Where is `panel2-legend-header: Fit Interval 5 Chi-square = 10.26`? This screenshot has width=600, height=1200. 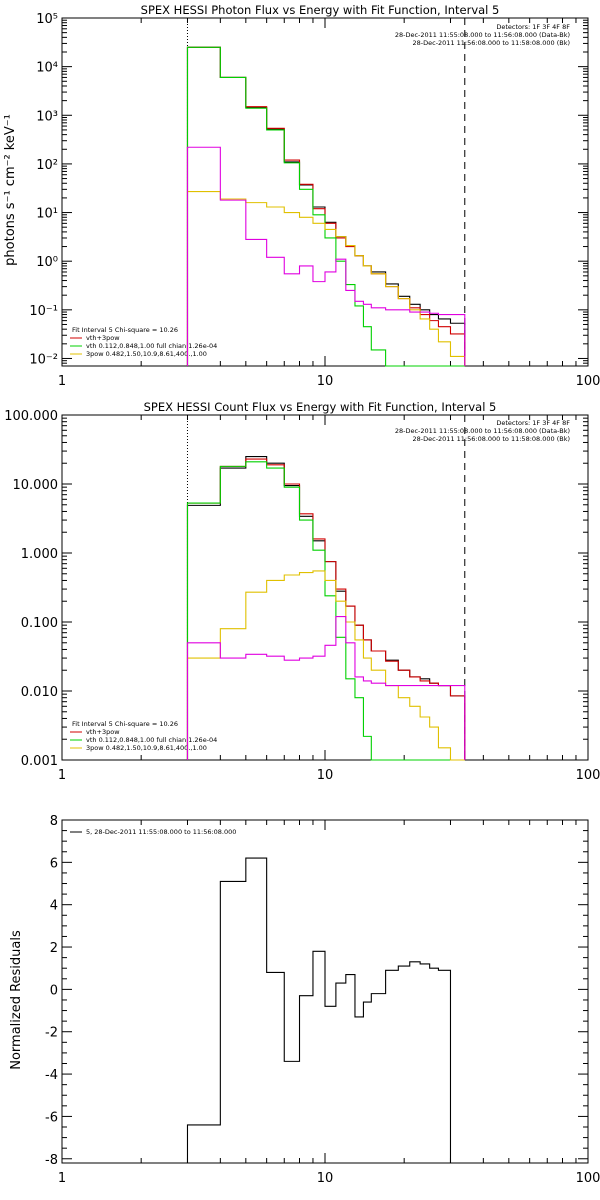 panel2-legend-header: Fit Interval 5 Chi-square = 10.26 is located at coordinates (125, 724).